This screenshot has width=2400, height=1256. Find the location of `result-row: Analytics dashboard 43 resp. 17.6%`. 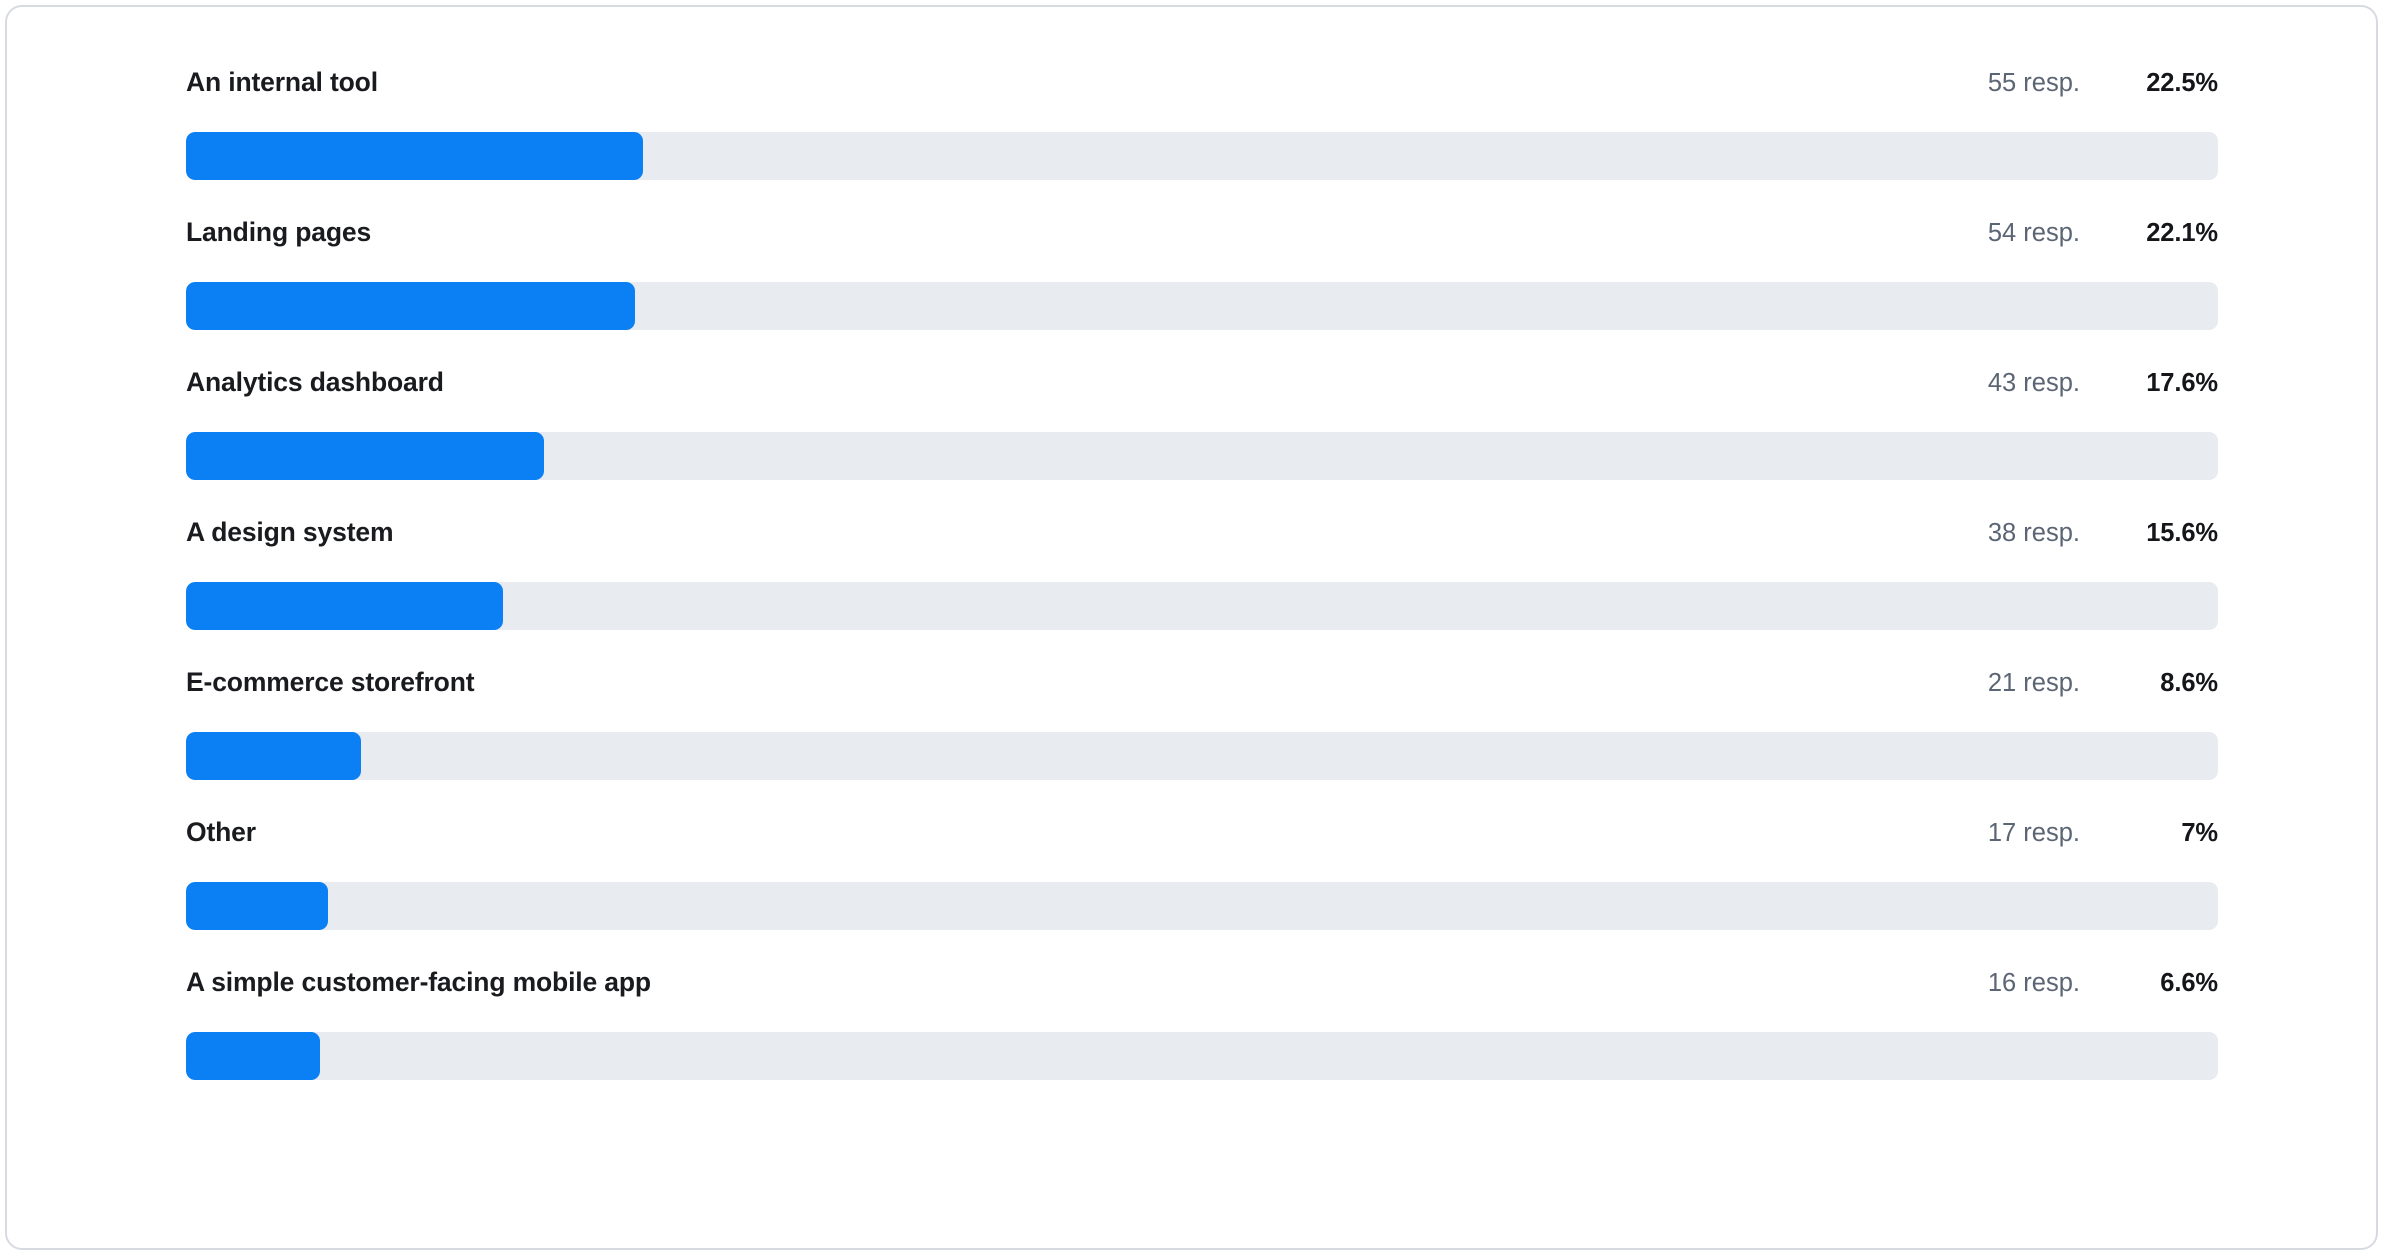

result-row: Analytics dashboard 43 resp. 17.6% is located at coordinates (1202, 437).